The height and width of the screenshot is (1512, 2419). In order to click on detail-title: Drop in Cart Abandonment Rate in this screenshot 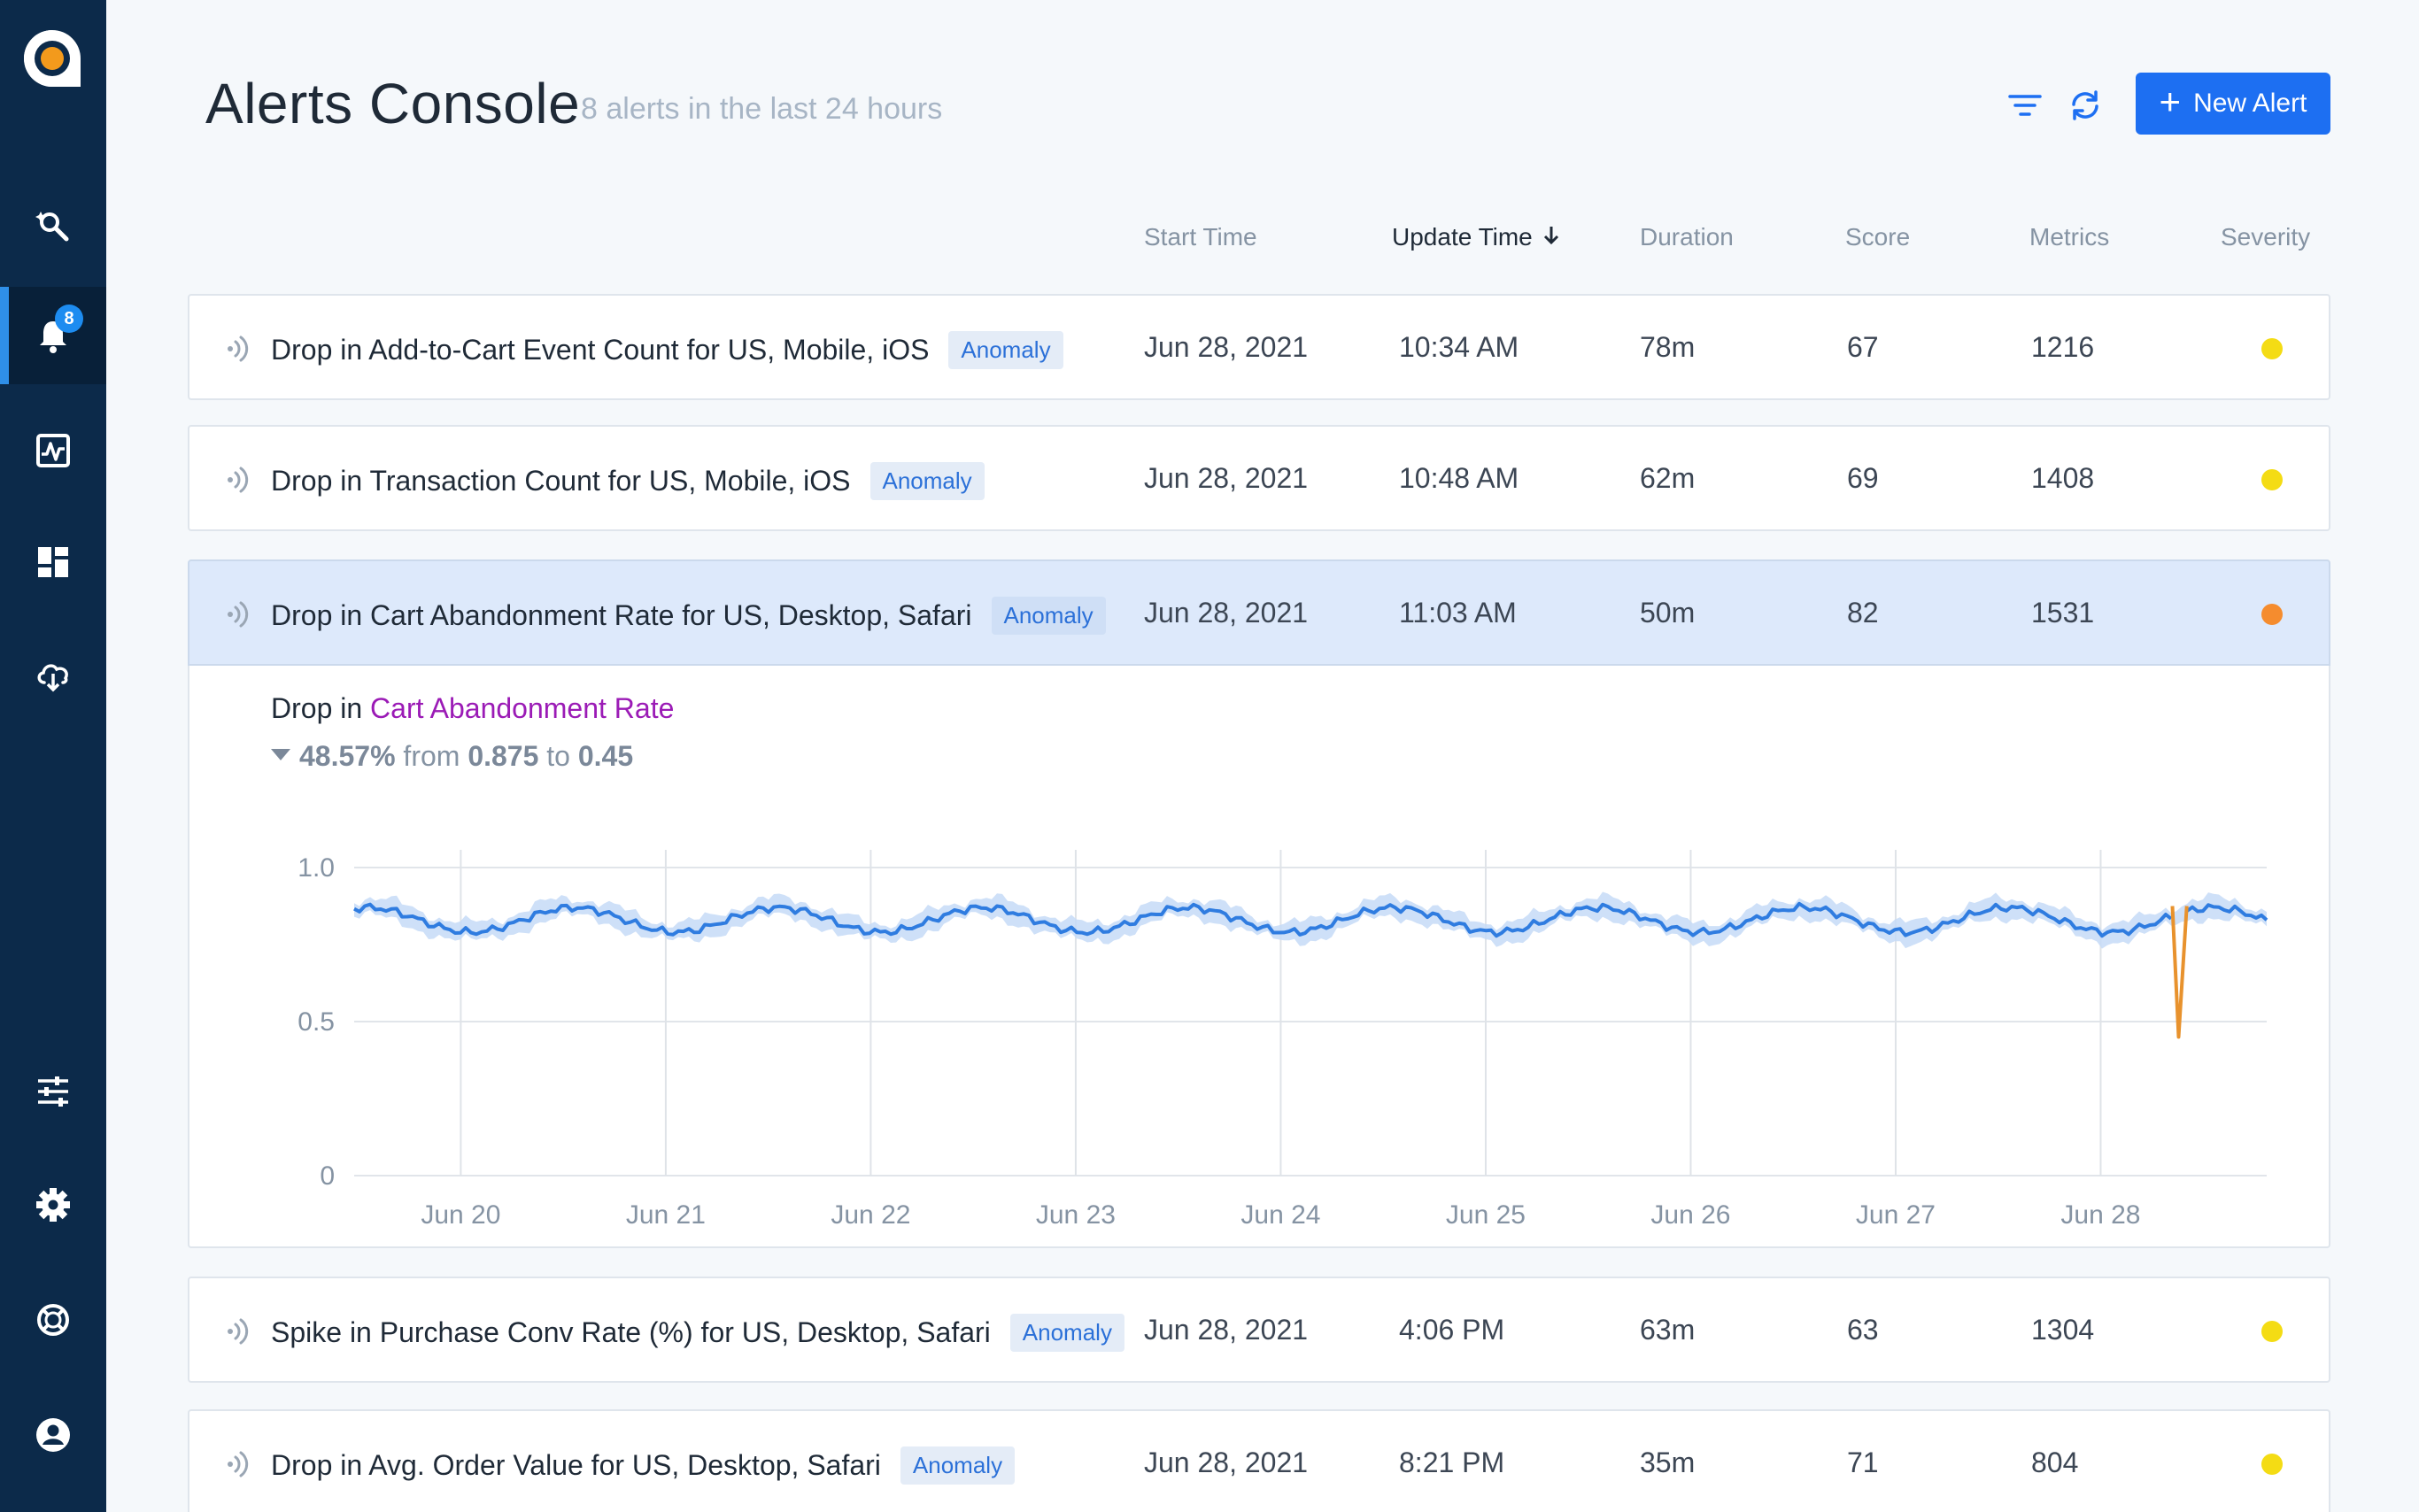, I will do `click(472, 708)`.